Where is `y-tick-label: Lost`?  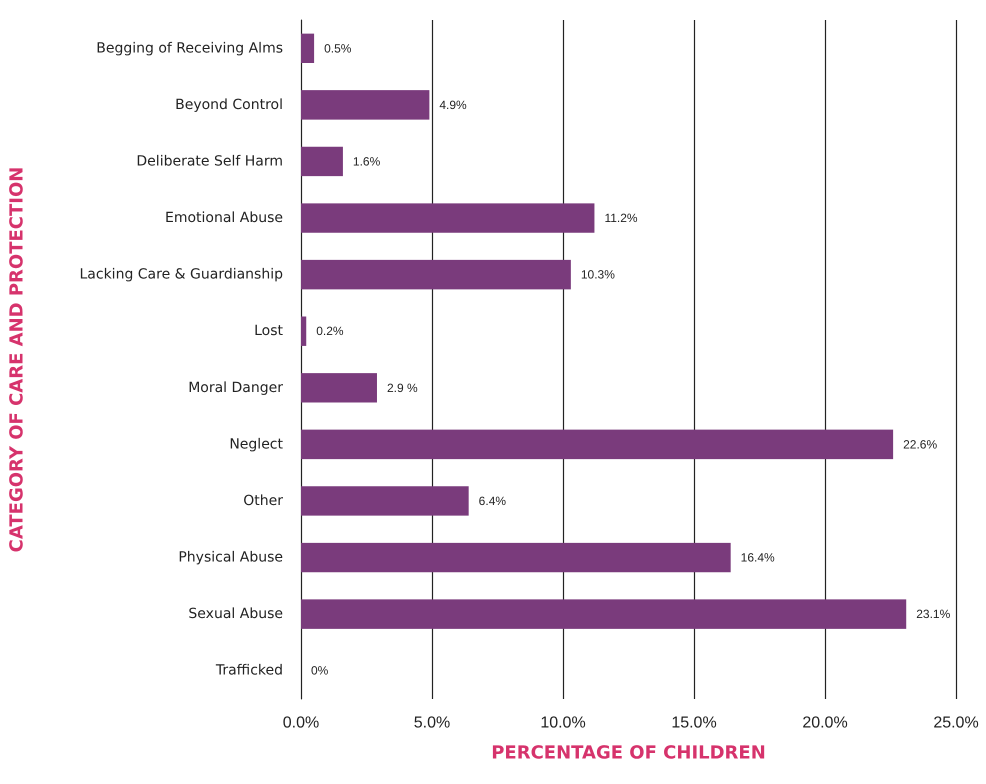
y-tick-label: Lost is located at coordinates (269, 331).